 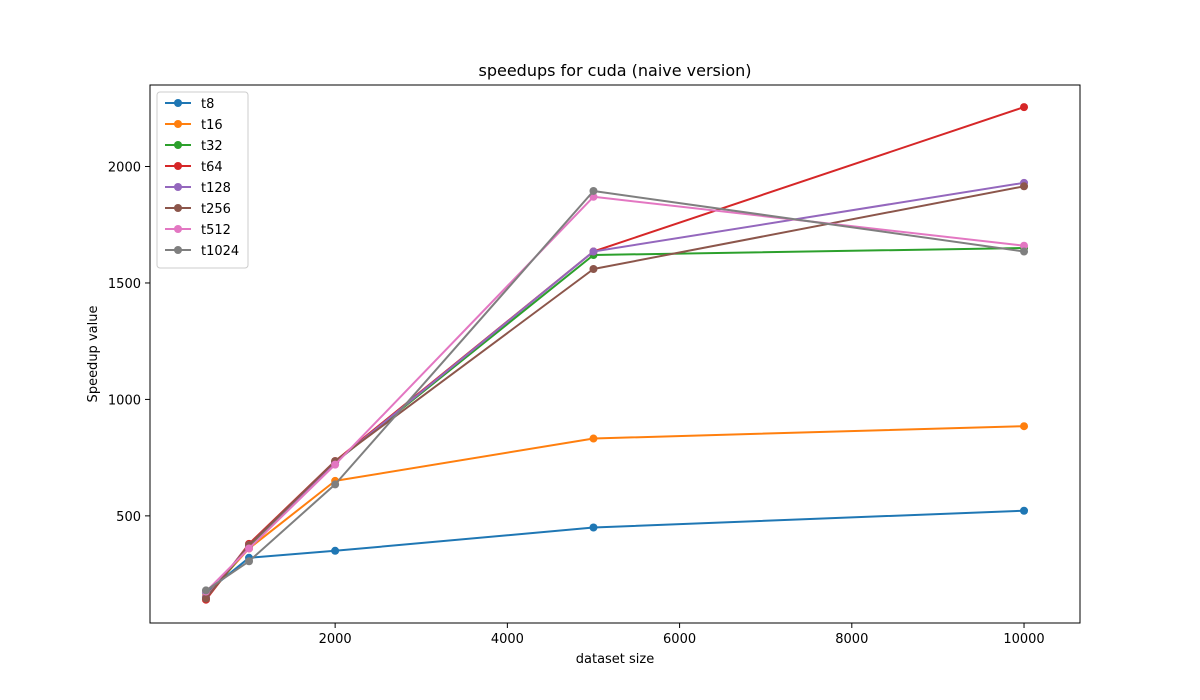 I want to click on y-tick-label: 1000, so click(x=124, y=400).